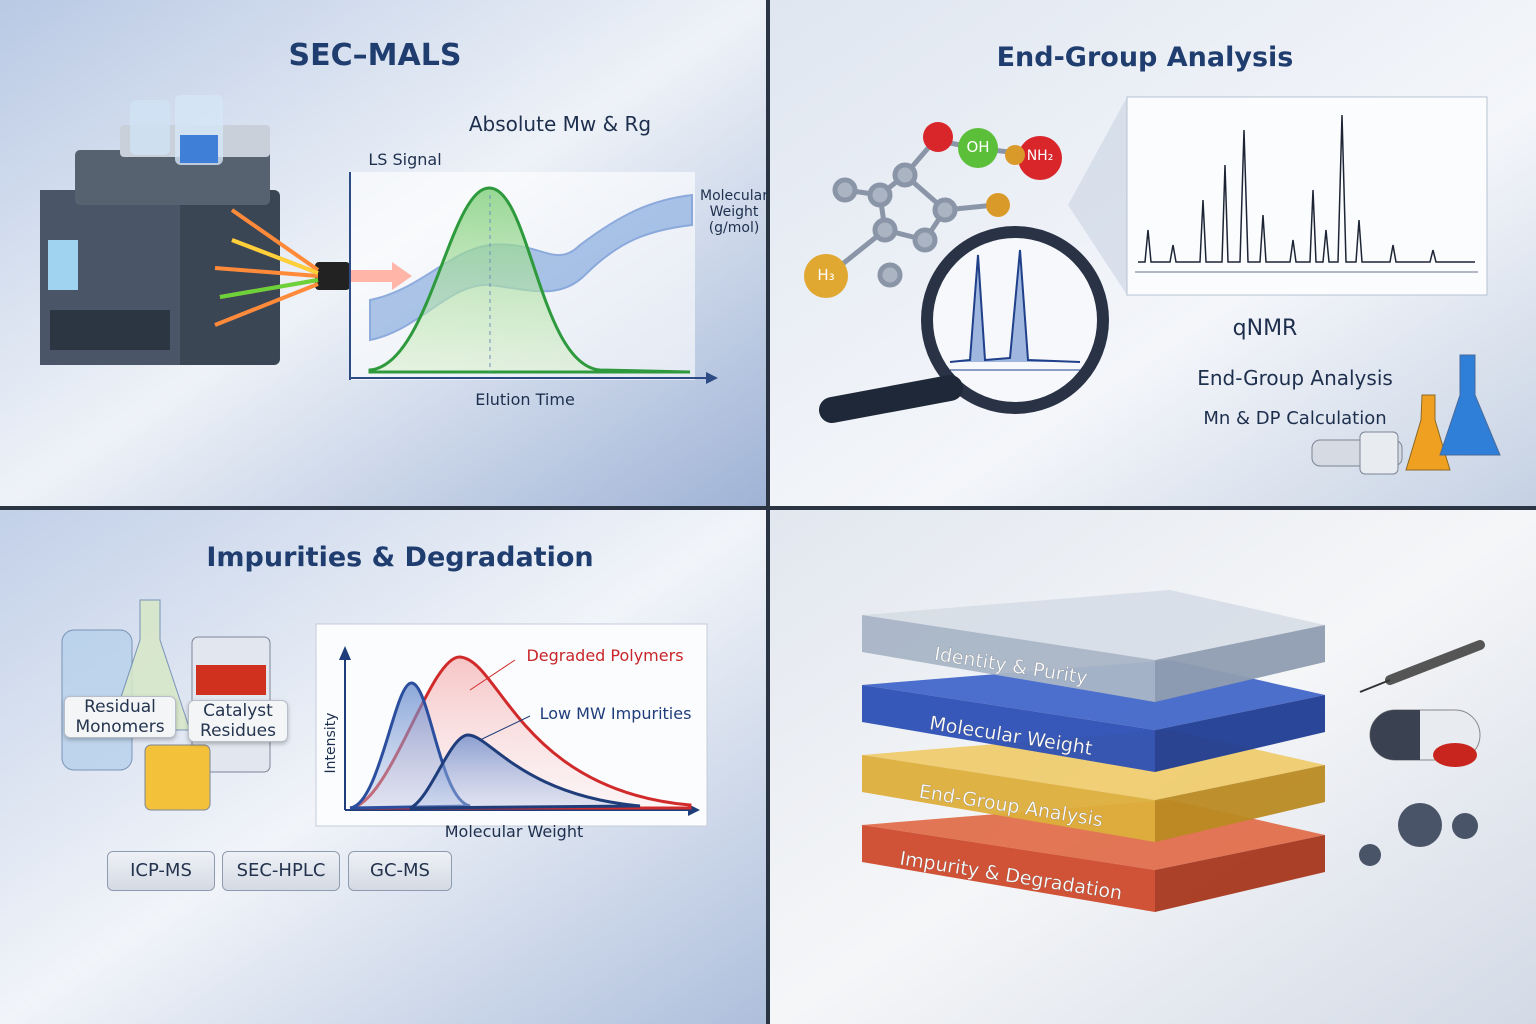 This screenshot has width=1536, height=1024. I want to click on x-axis-label: Molecular Weight, so click(514, 831).